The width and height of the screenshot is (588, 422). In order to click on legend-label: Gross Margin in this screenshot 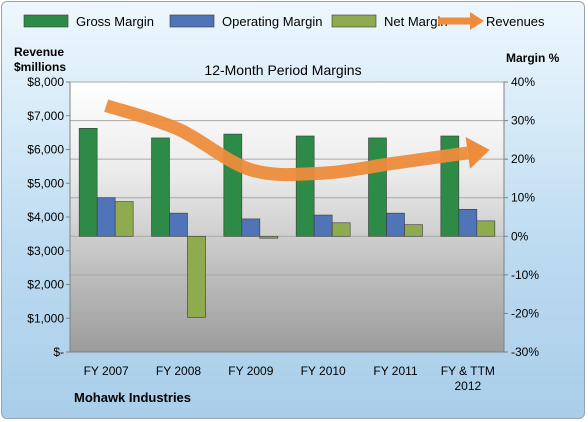, I will do `click(115, 21)`.